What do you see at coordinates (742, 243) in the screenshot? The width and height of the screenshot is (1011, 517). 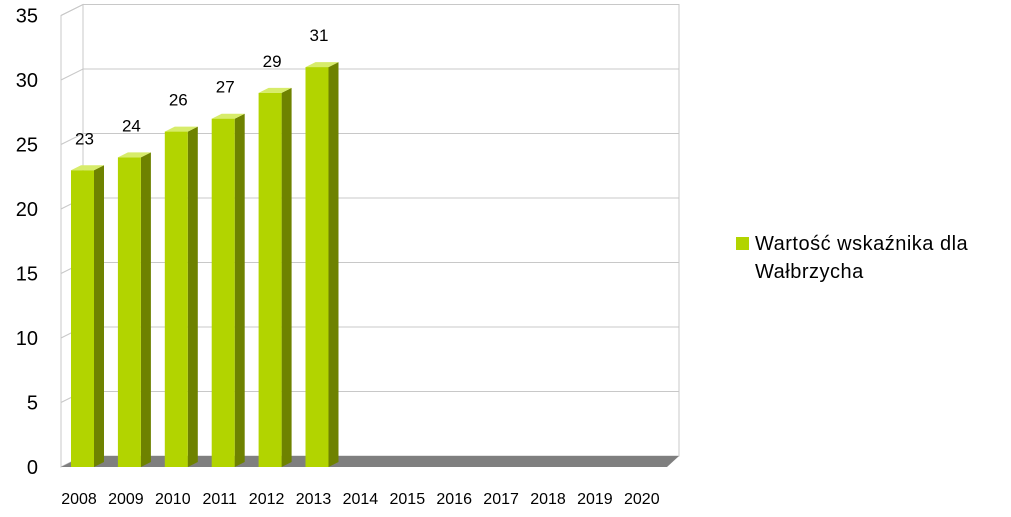 I see `legend-swatch` at bounding box center [742, 243].